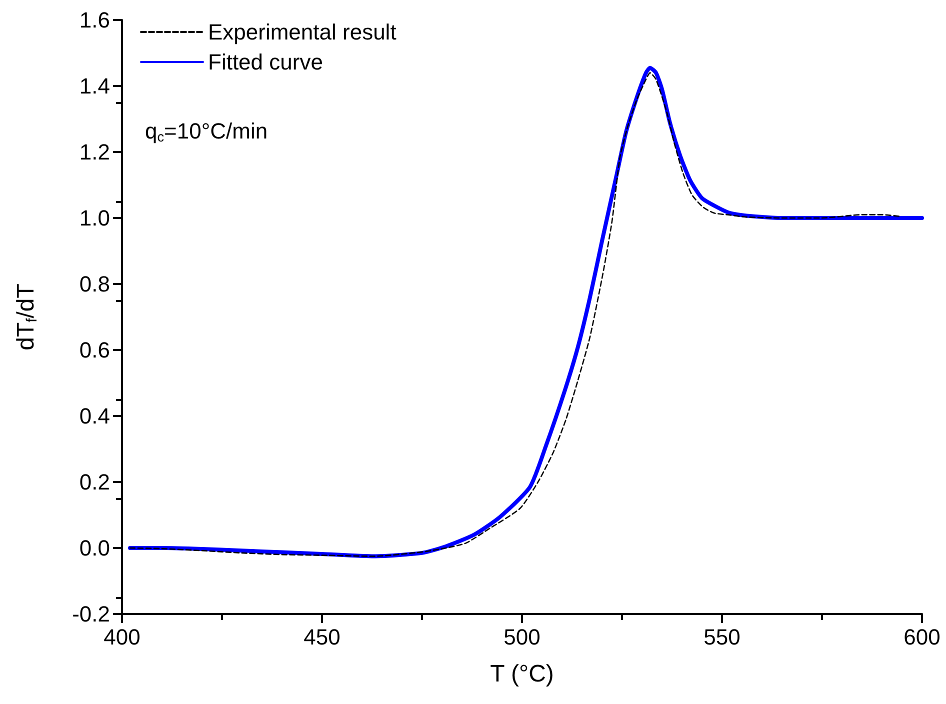 The width and height of the screenshot is (946, 704). Describe the element at coordinates (94, 152) in the screenshot. I see `y-tick-label: 1.2` at that location.